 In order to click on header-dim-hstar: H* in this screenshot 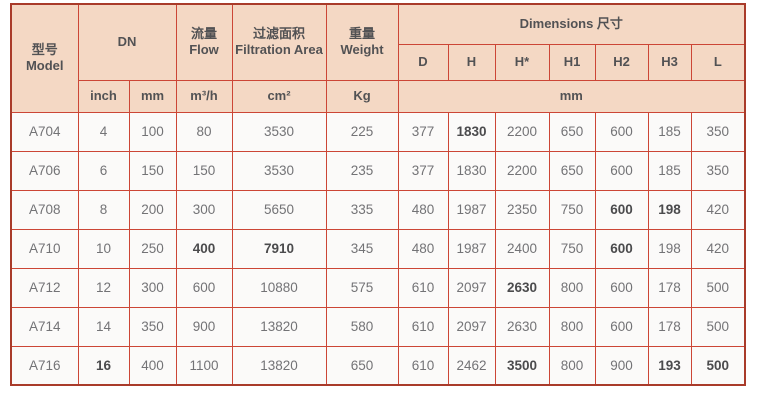, I will do `click(522, 62)`.